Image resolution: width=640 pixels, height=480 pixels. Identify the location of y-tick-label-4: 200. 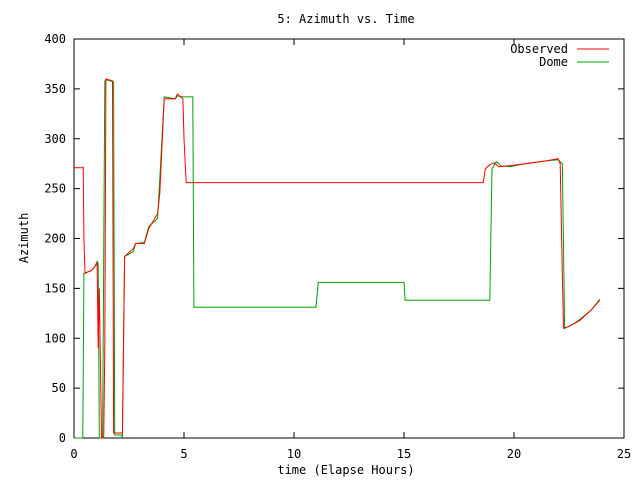
(55, 239).